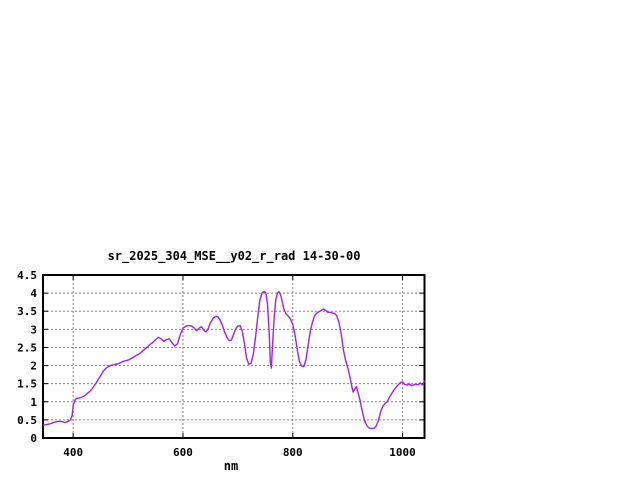 This screenshot has width=640, height=480. Describe the element at coordinates (33, 438) in the screenshot. I see `y-tick-label: 0` at that location.